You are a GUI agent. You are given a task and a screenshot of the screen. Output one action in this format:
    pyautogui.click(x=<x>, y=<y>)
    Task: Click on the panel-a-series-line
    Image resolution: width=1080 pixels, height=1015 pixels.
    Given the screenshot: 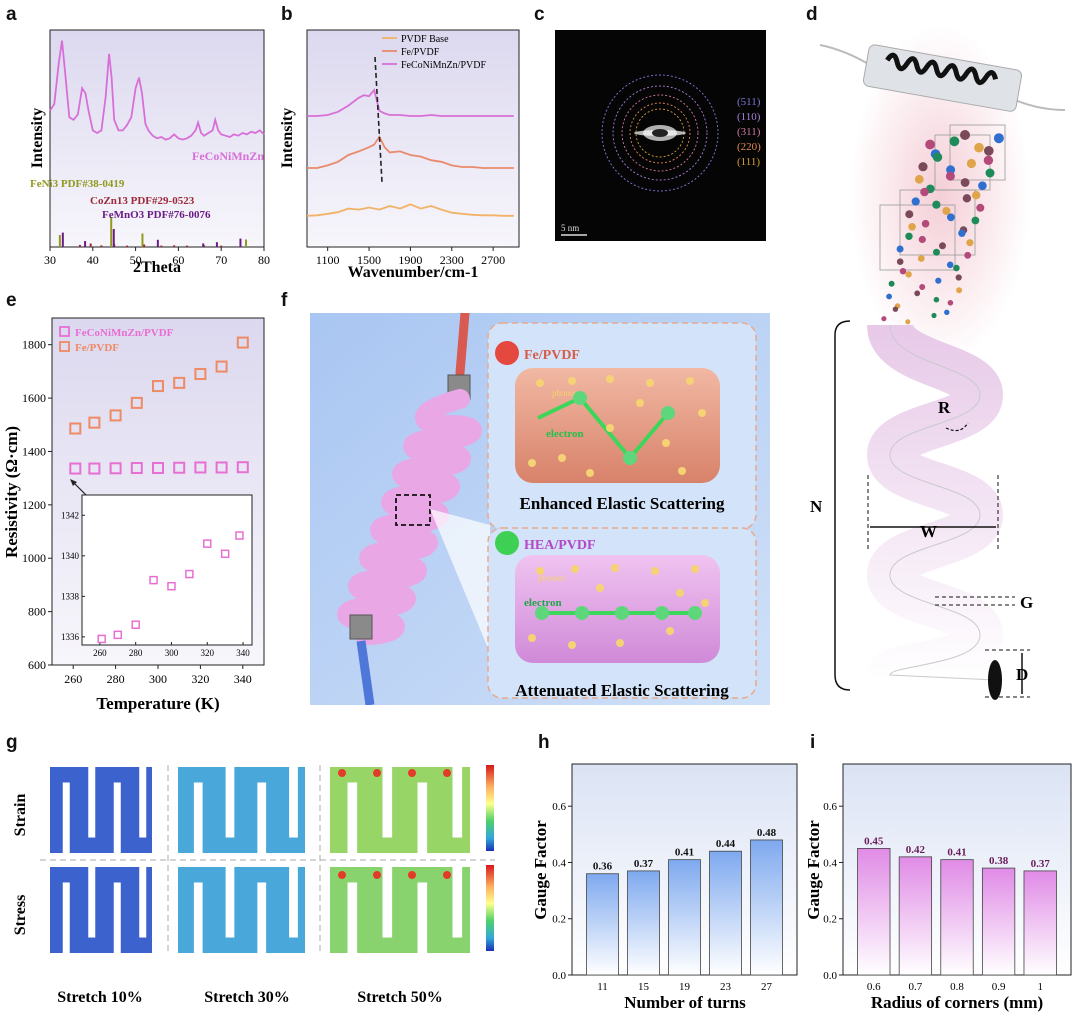 What is the action you would take?
    pyautogui.click(x=157, y=90)
    